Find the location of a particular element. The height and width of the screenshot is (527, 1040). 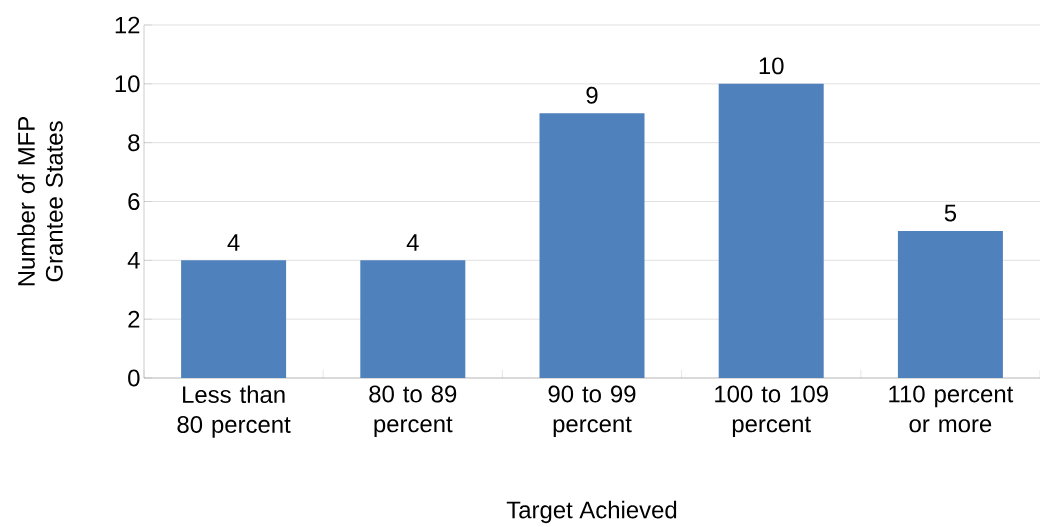

y-tick-label: 4 is located at coordinates (133, 260).